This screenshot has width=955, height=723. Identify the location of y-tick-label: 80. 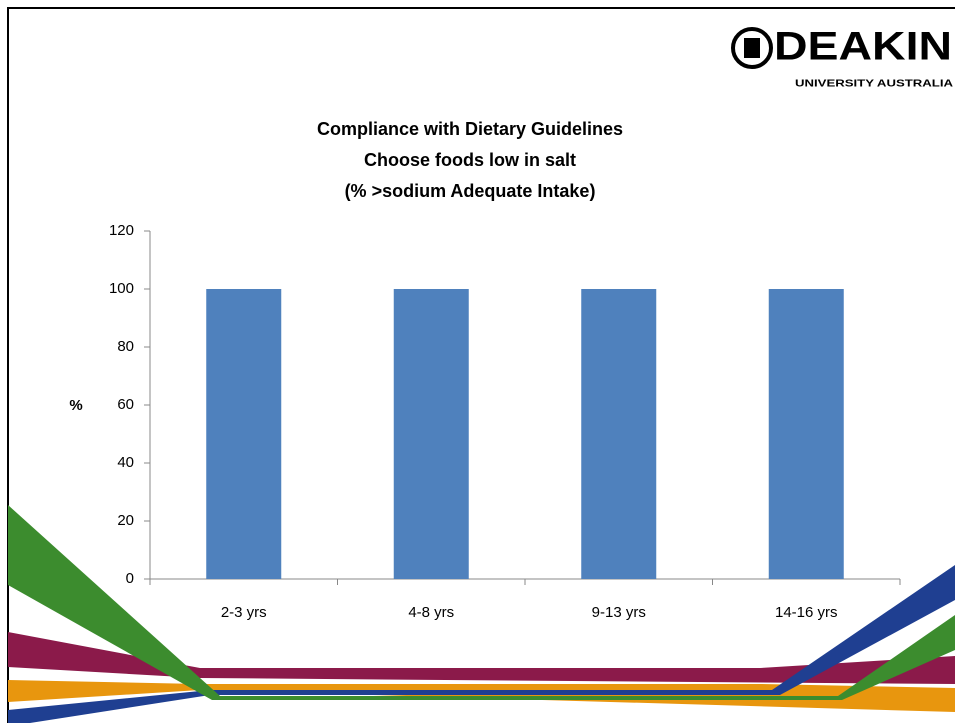
(125, 346).